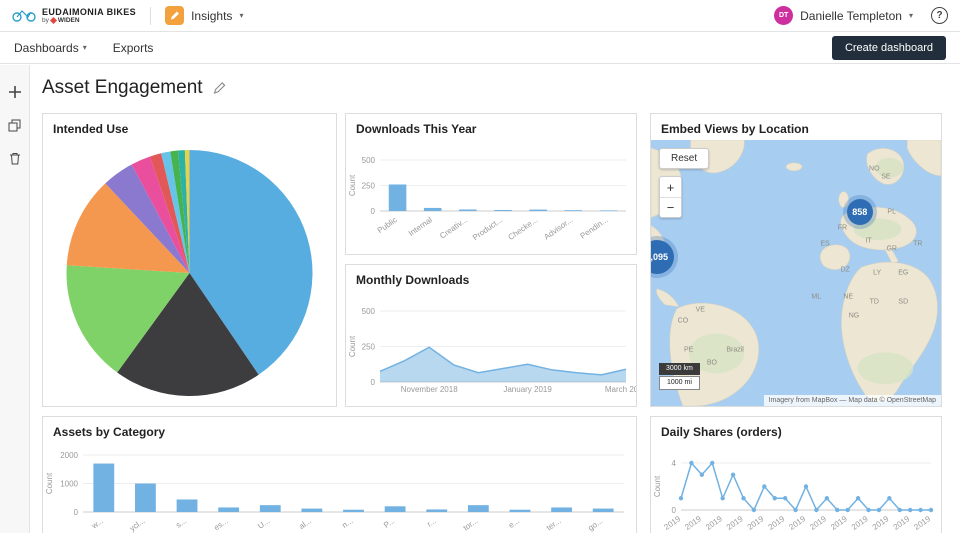  What do you see at coordinates (843, 15) in the screenshot?
I see `user-menu: DT Danielle Templeton ▾` at bounding box center [843, 15].